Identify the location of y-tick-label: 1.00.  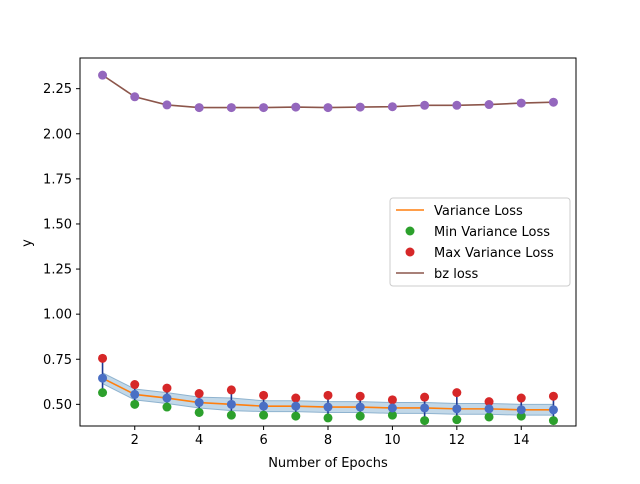
(57, 315).